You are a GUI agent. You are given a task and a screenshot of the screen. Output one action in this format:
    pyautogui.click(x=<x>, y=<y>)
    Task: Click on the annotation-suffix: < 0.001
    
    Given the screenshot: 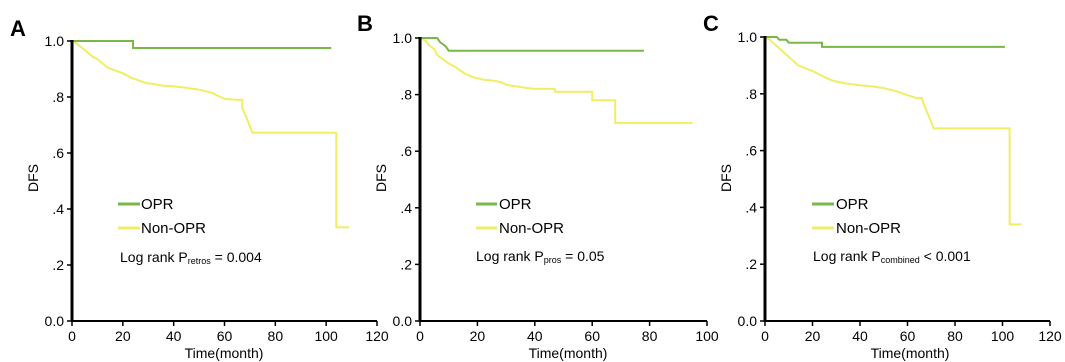 What is the action you would take?
    pyautogui.click(x=945, y=256)
    